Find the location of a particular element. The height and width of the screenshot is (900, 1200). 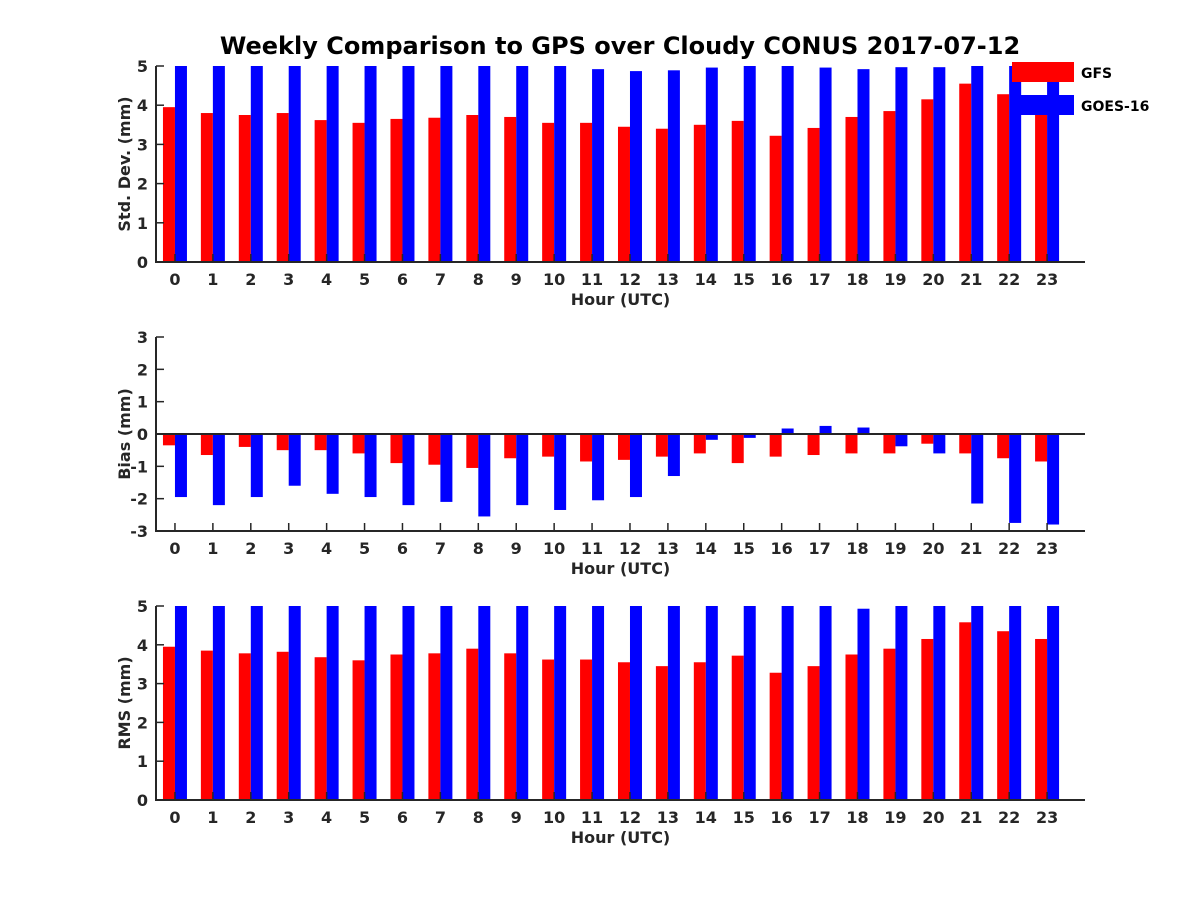

x-tick-label-rms-23: 23 is located at coordinates (1047, 817).